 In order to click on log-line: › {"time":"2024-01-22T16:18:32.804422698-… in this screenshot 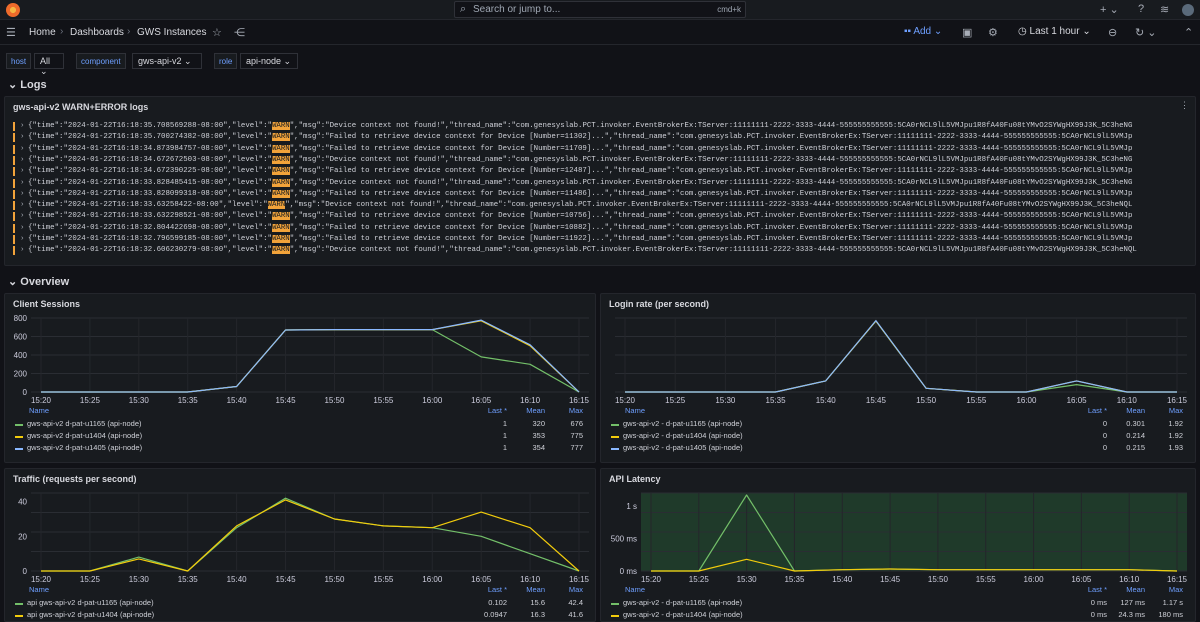, I will do `click(600, 228)`.